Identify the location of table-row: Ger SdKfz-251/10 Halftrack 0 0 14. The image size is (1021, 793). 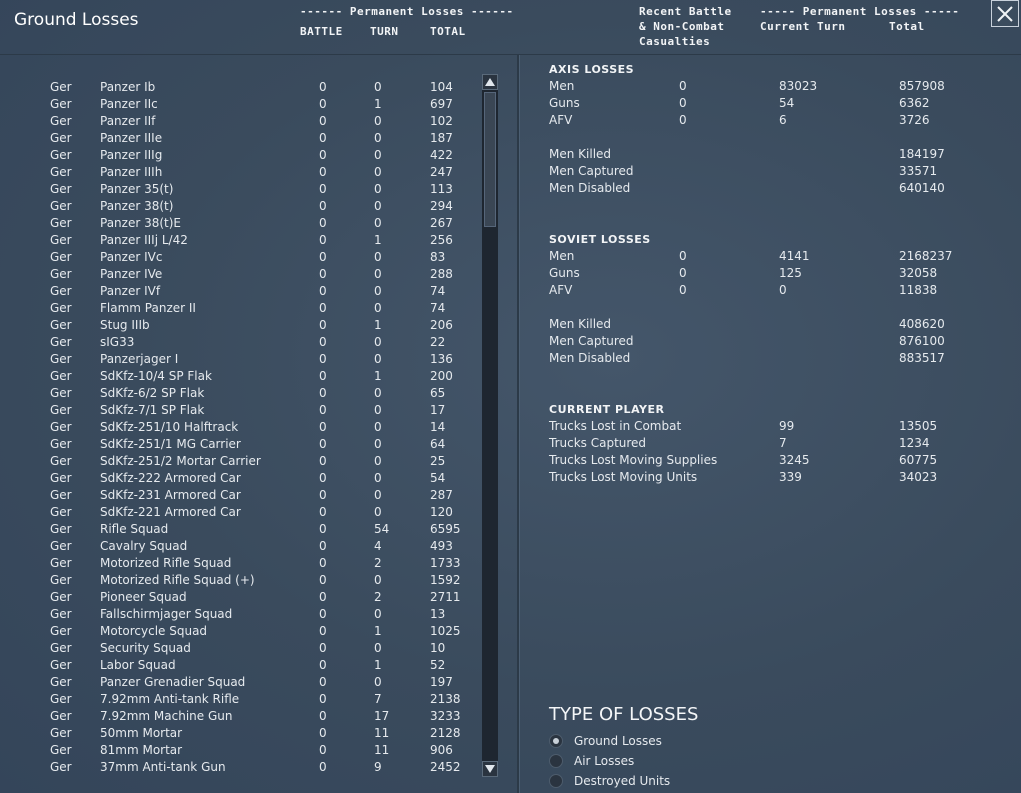
(240, 427).